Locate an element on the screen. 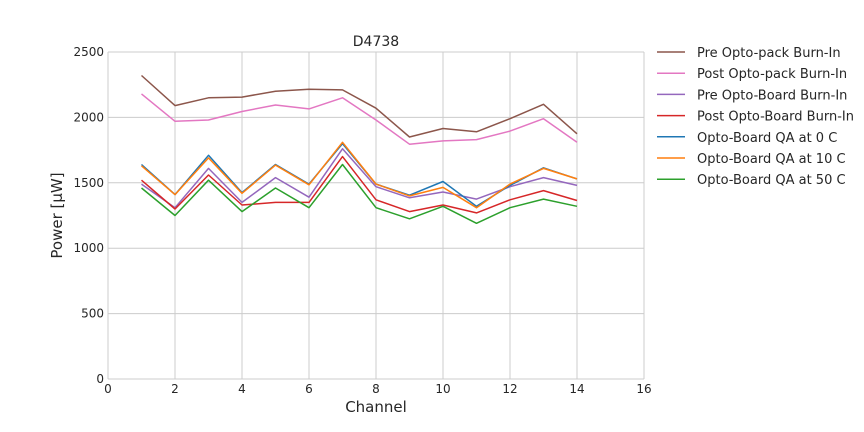 The height and width of the screenshot is (432, 864). x-axis-title: Channel is located at coordinates (376, 407).